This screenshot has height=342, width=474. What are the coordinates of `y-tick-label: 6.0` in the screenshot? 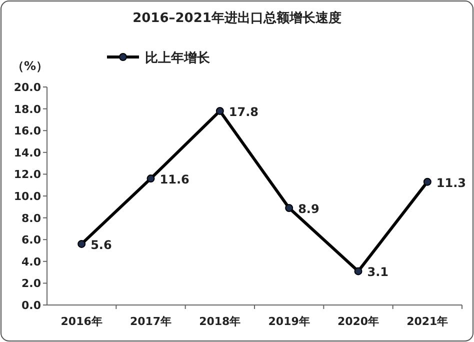 It's located at (32, 240).